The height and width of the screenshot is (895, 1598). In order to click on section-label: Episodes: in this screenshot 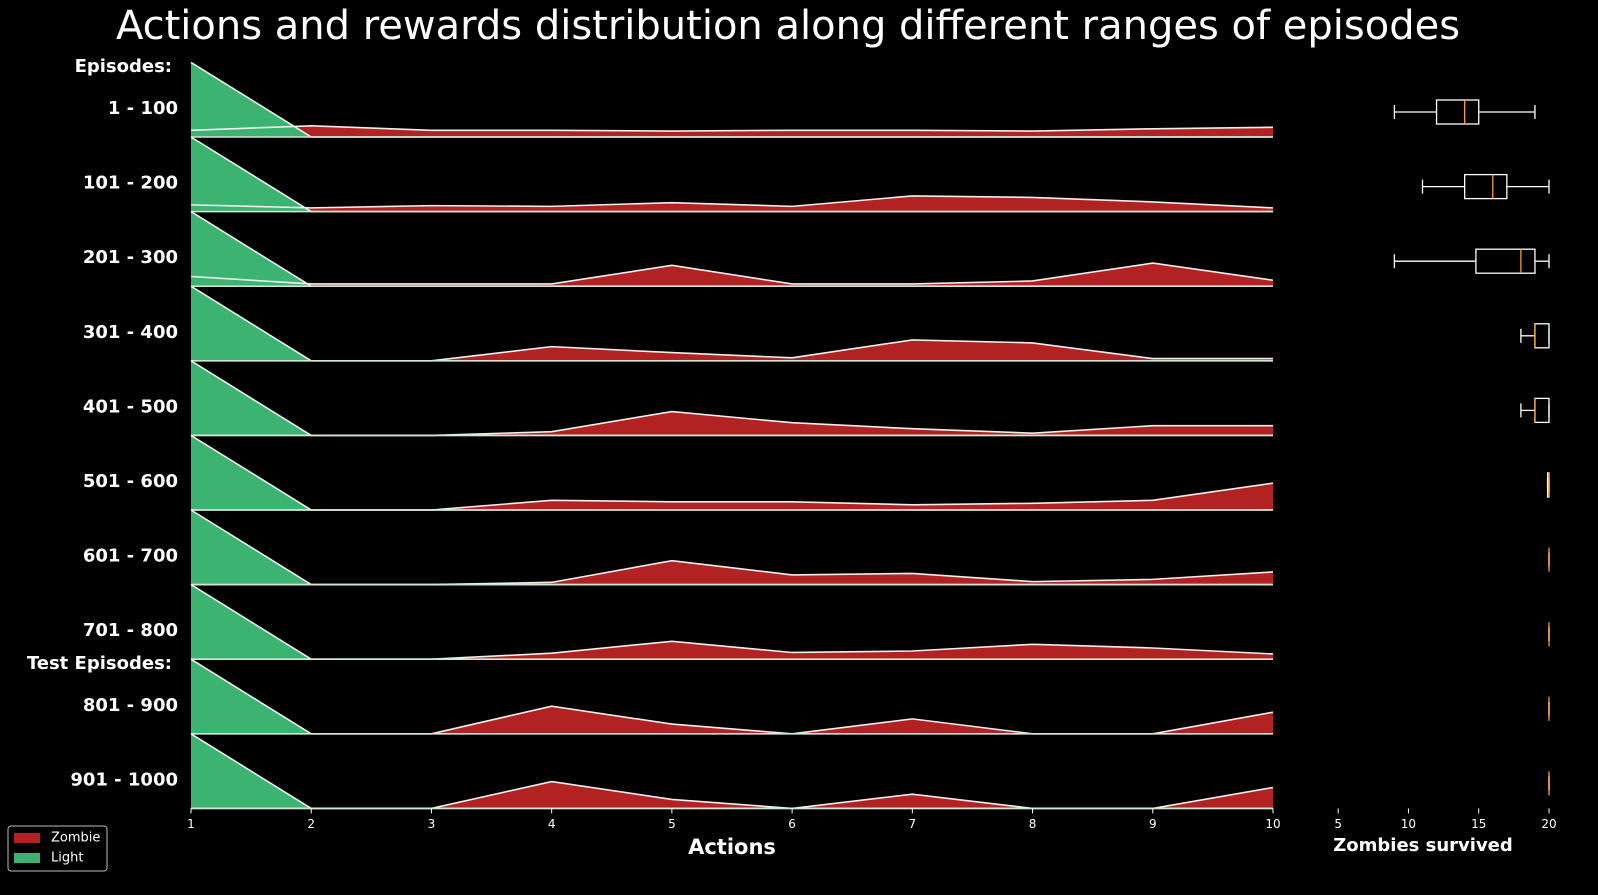, I will do `click(123, 66)`.